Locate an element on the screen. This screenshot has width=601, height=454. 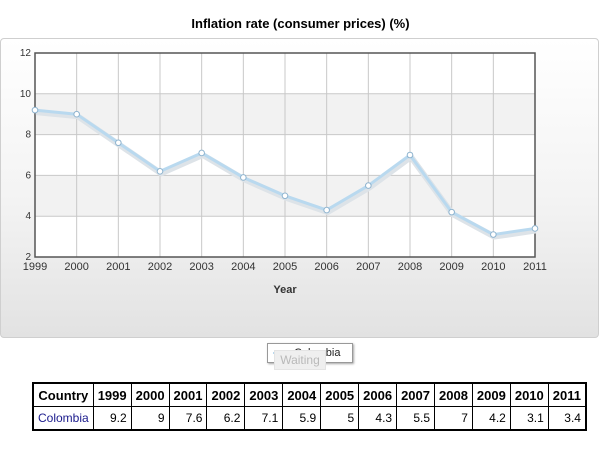
header-year: 2006 is located at coordinates (378, 394).